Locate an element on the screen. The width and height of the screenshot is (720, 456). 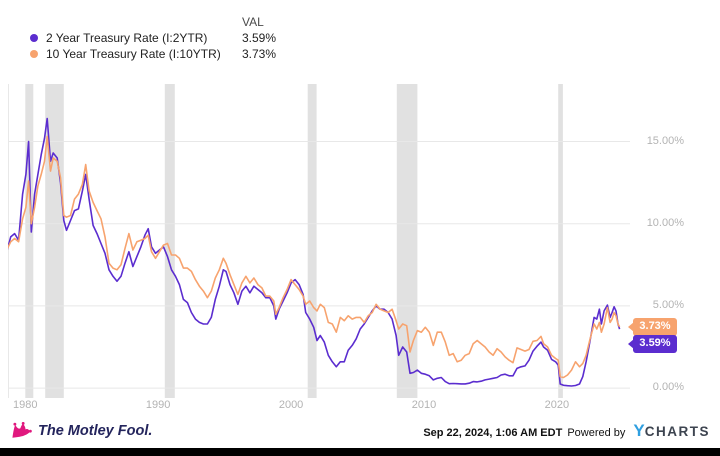
legend-value: 3.59% is located at coordinates (259, 38).